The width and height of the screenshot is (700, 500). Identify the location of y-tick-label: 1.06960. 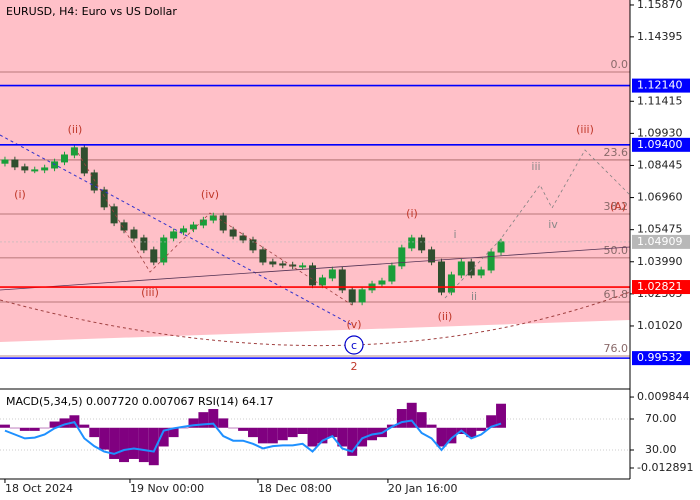
(660, 197).